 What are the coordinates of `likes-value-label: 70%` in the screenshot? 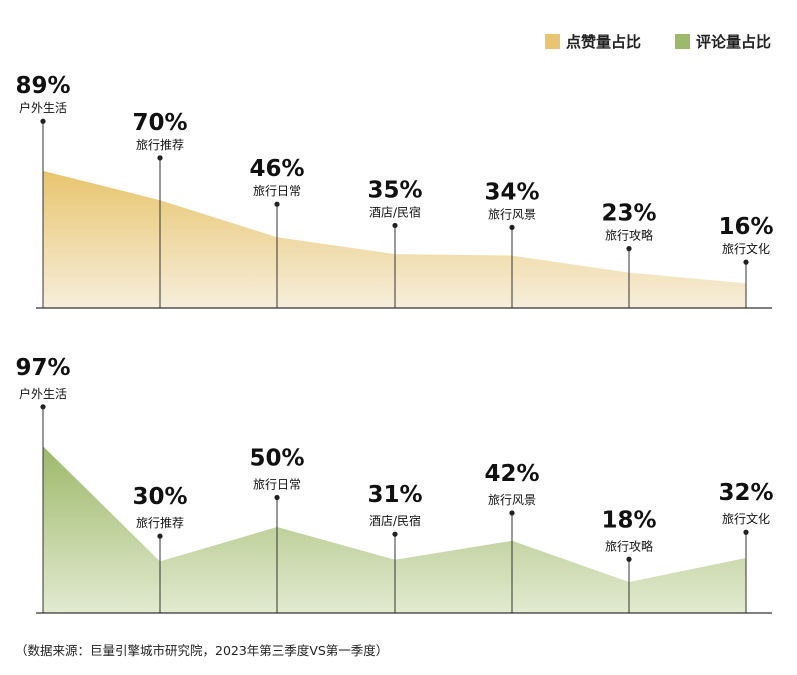 It's located at (159, 123).